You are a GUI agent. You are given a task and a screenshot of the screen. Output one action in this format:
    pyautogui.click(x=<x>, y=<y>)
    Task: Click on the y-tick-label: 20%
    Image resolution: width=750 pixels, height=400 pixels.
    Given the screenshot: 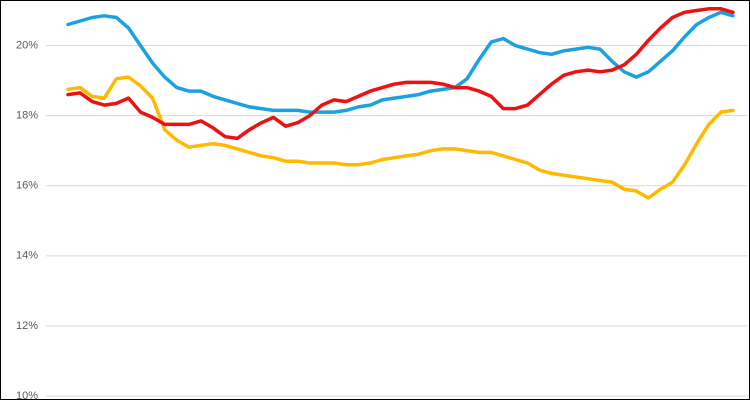 What is the action you would take?
    pyautogui.click(x=27, y=45)
    